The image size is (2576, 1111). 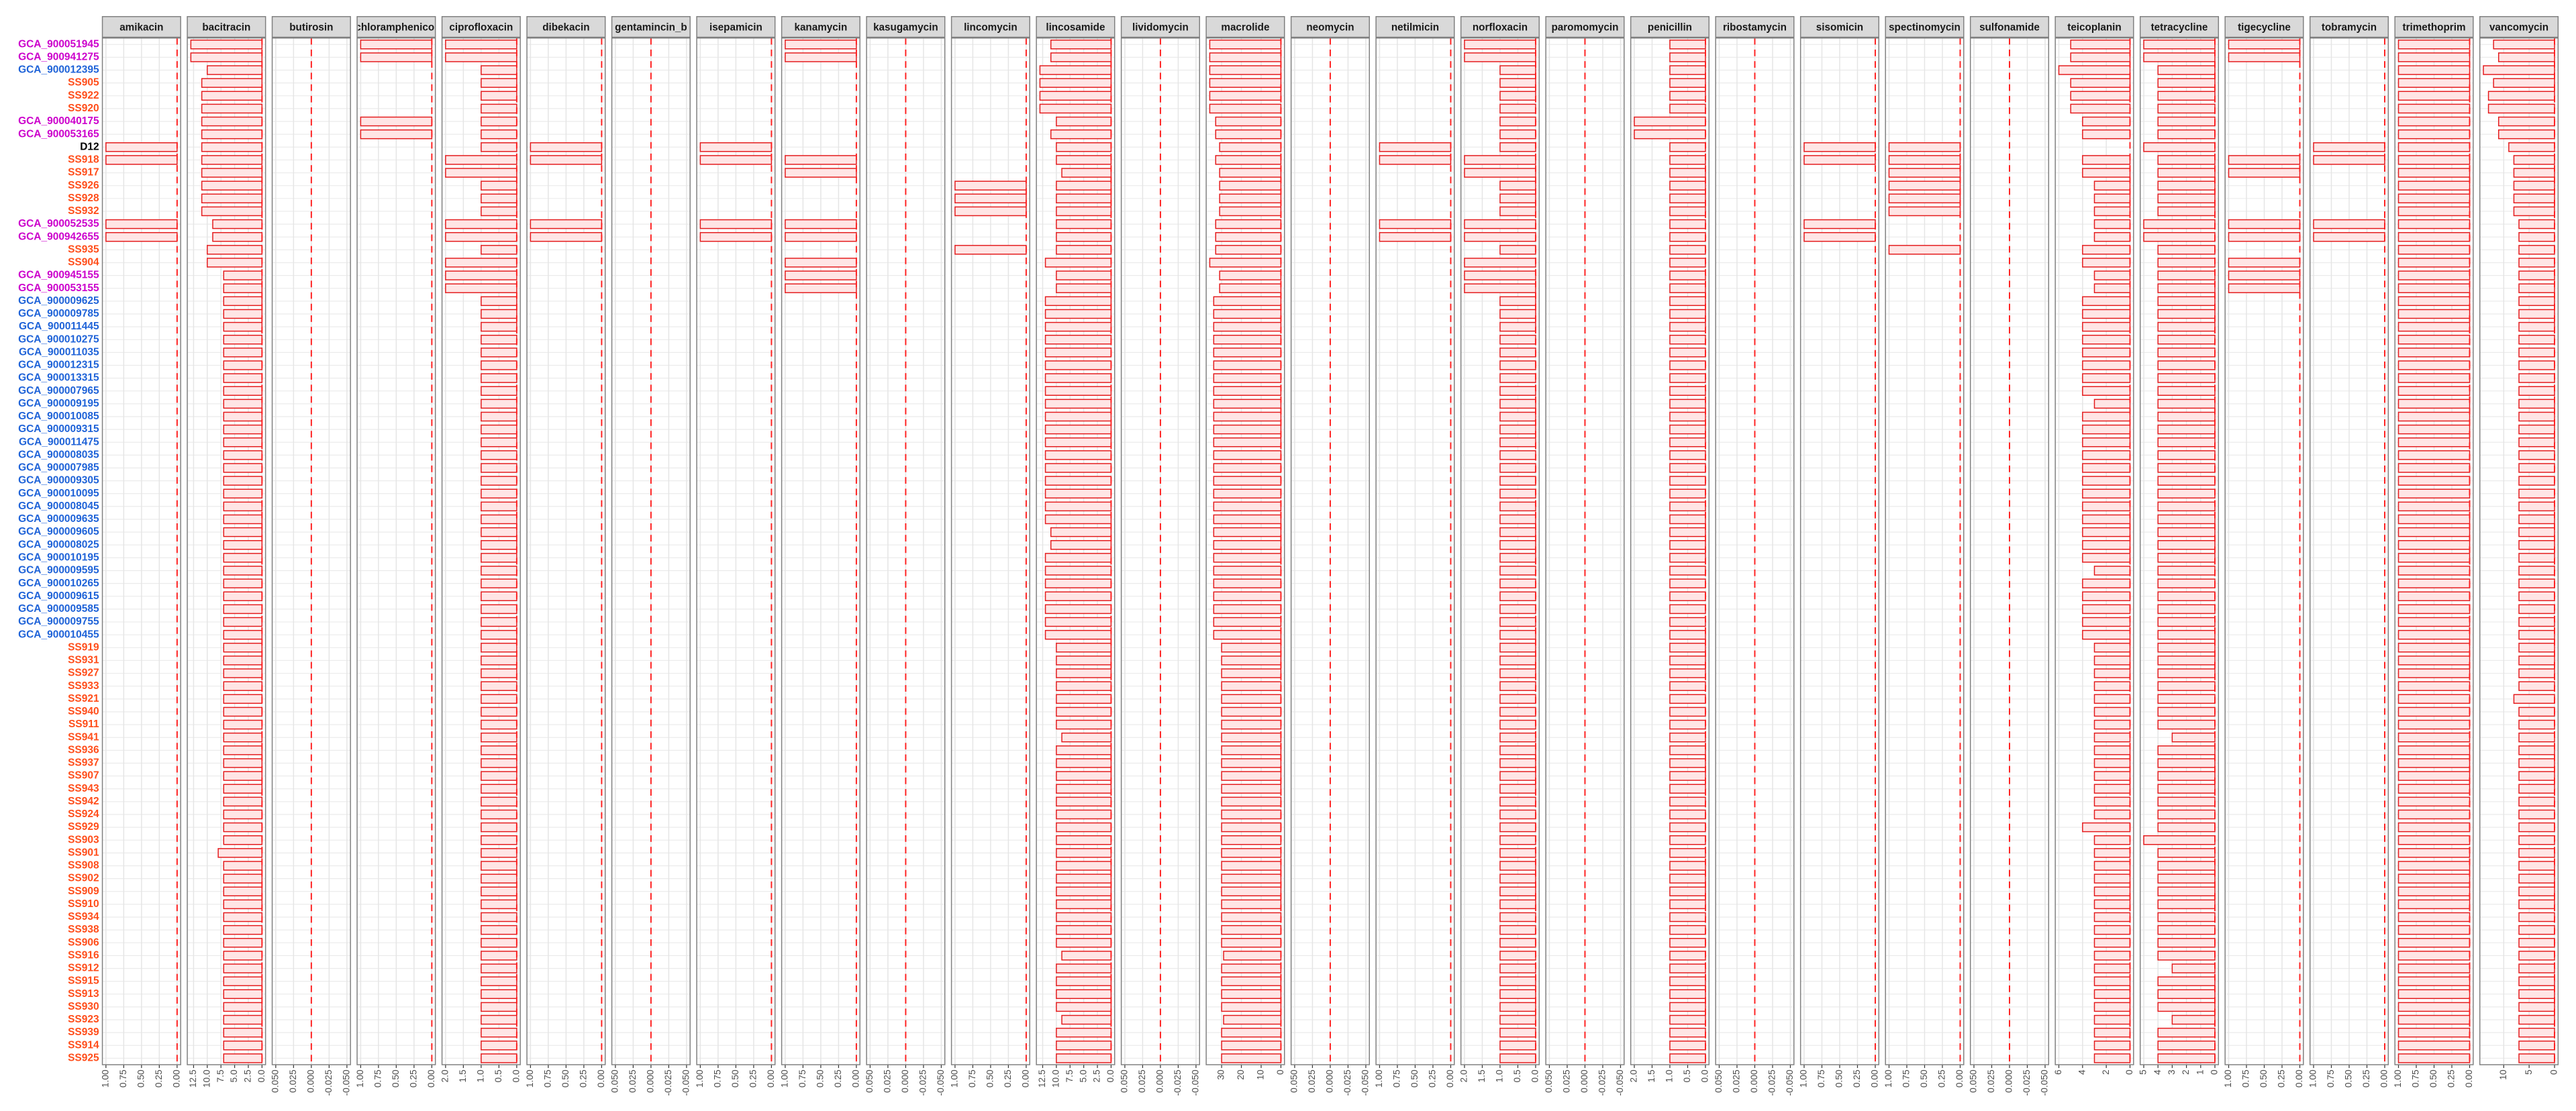 I want to click on x-tick-label: 0.025, so click(x=1312, y=1081).